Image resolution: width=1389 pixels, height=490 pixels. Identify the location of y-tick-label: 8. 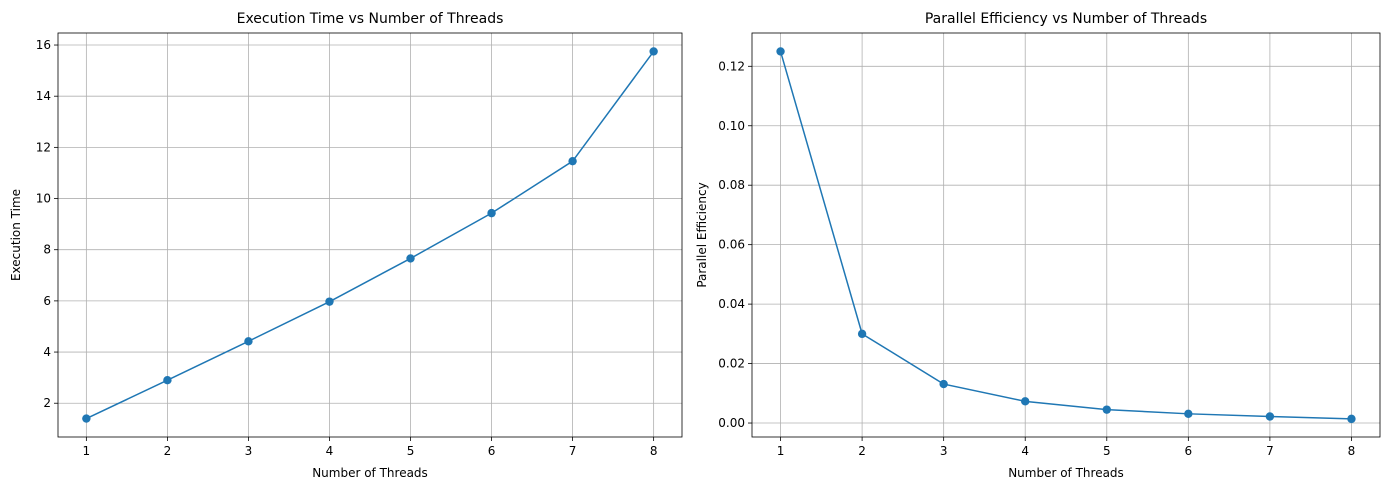
(47, 250).